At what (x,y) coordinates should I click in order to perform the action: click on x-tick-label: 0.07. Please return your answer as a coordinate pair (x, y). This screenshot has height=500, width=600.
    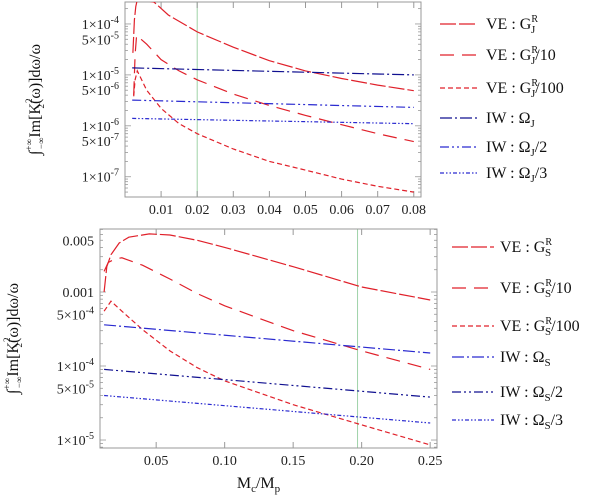
    Looking at the image, I should click on (377, 210).